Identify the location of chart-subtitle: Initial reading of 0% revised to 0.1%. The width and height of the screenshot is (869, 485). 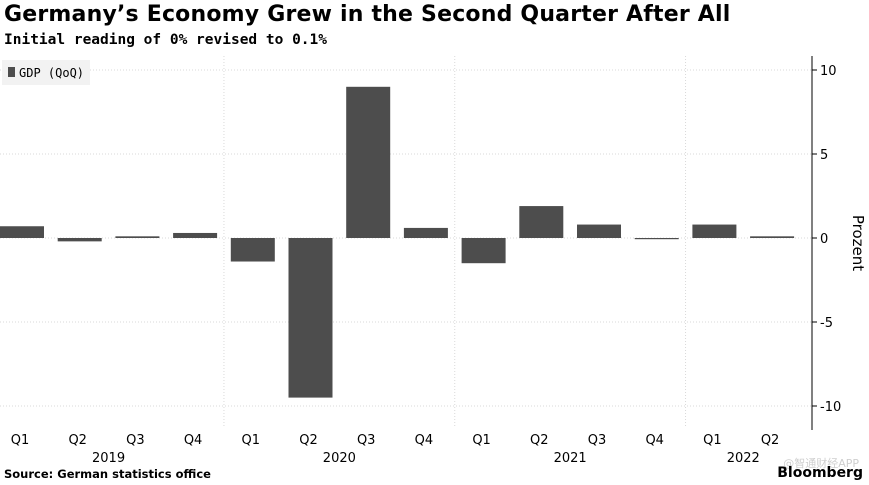
(166, 40).